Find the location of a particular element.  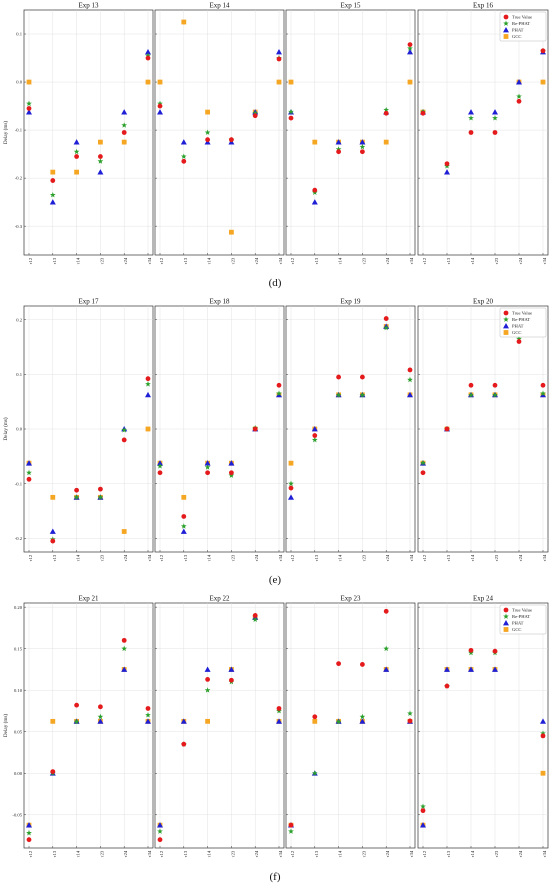

plot-frame is located at coordinates (88, 725).